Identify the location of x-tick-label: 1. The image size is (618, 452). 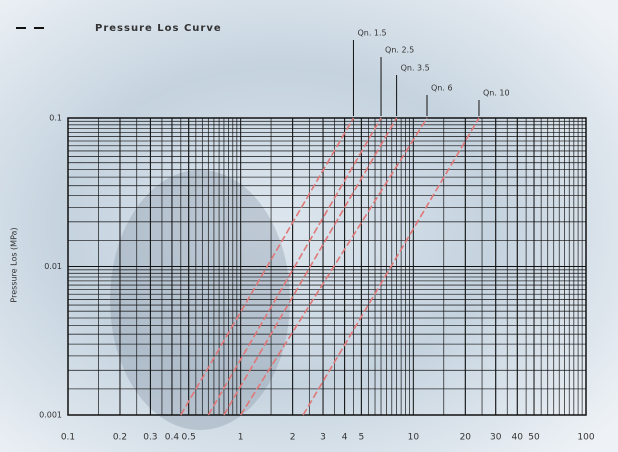
(241, 438).